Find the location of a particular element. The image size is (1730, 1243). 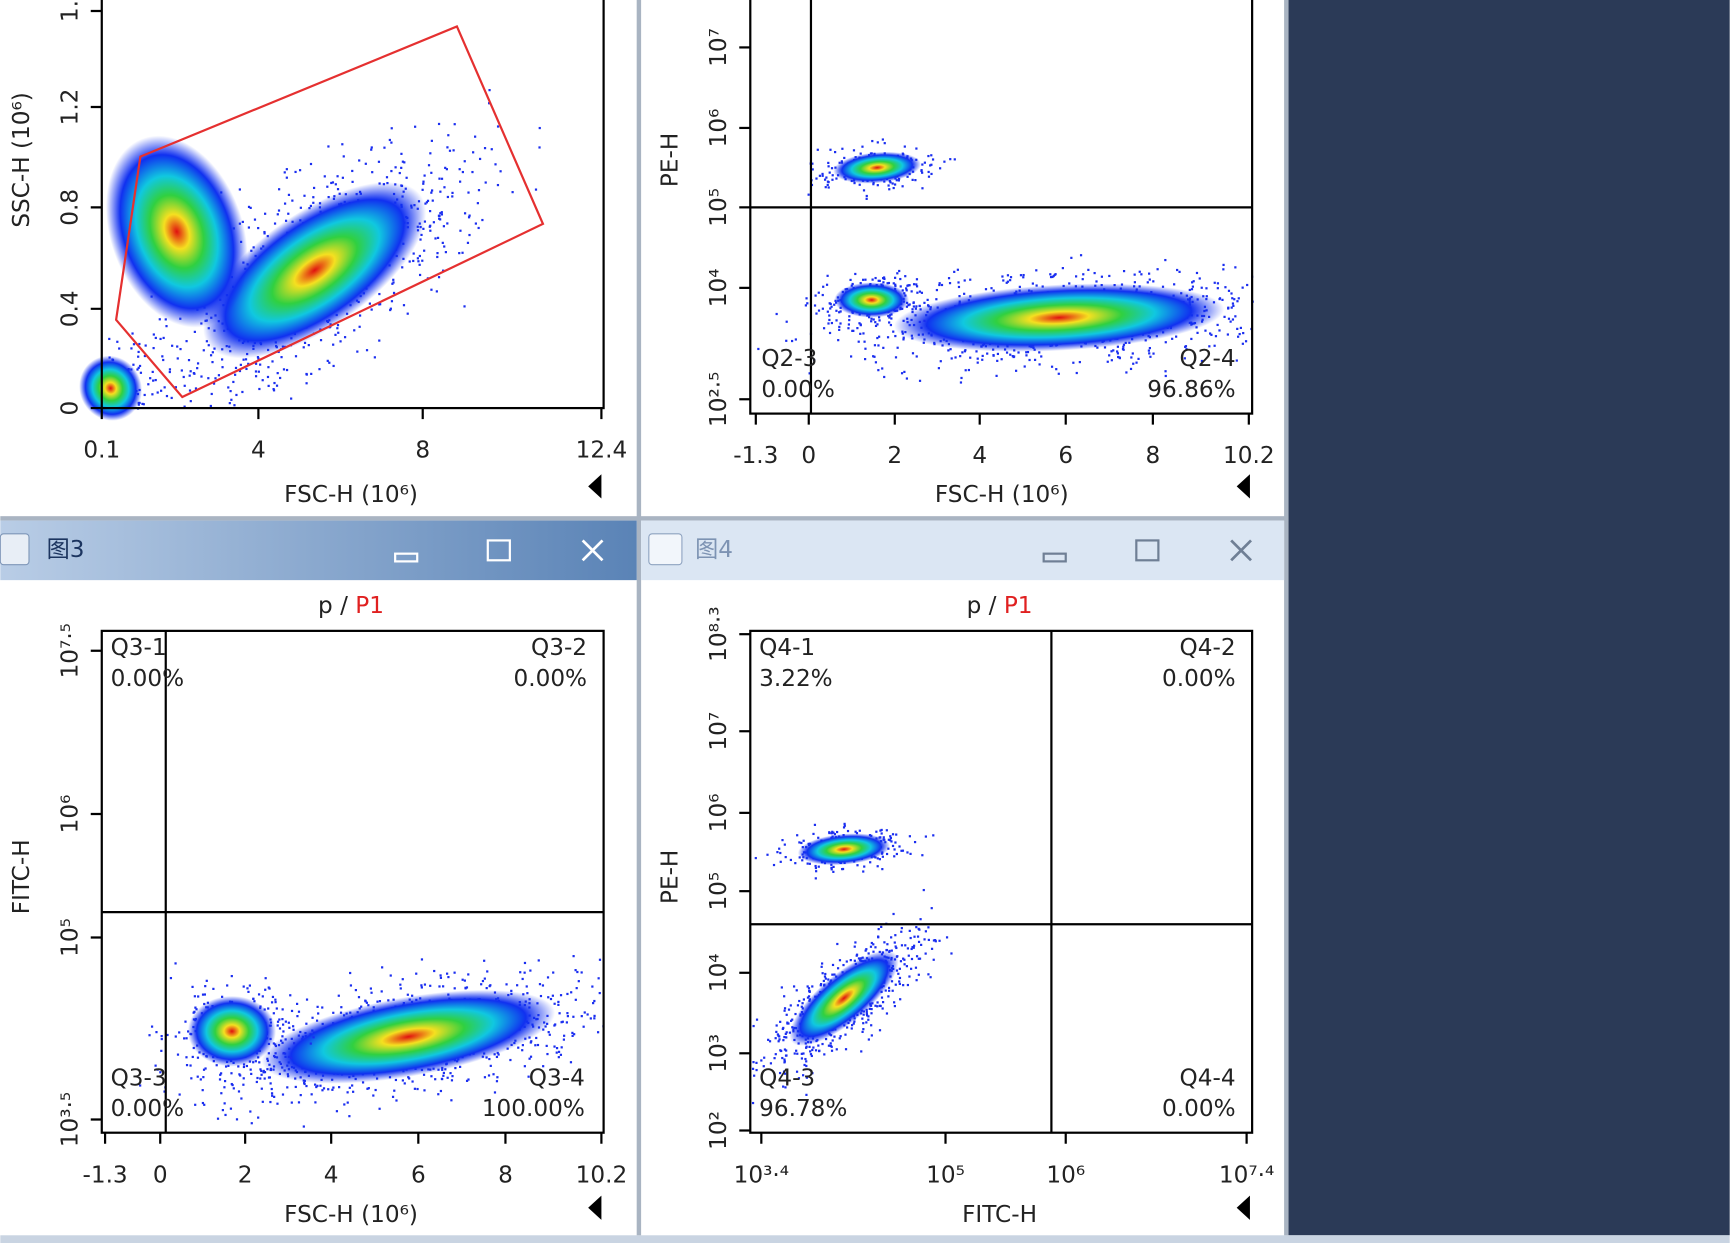

y-tick-label: 10⁵ is located at coordinates (719, 207).